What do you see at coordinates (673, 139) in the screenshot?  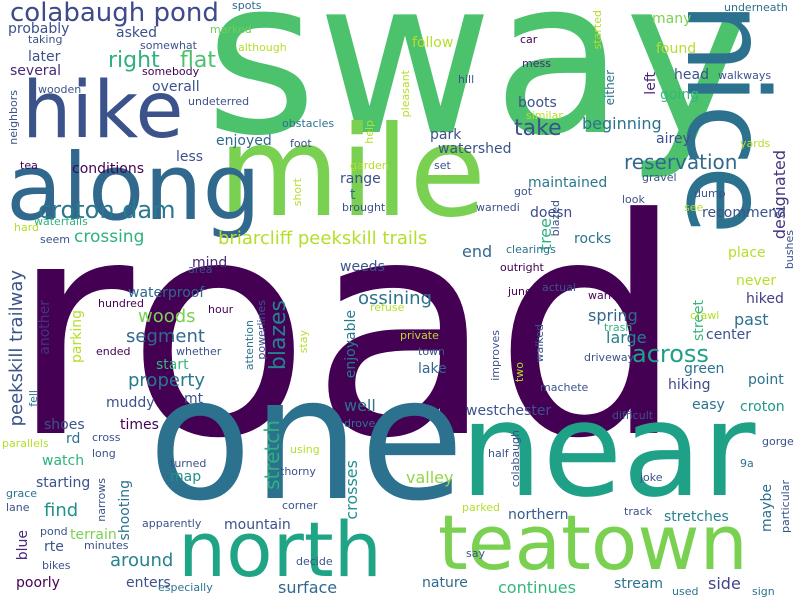 I see `word-airey: airey` at bounding box center [673, 139].